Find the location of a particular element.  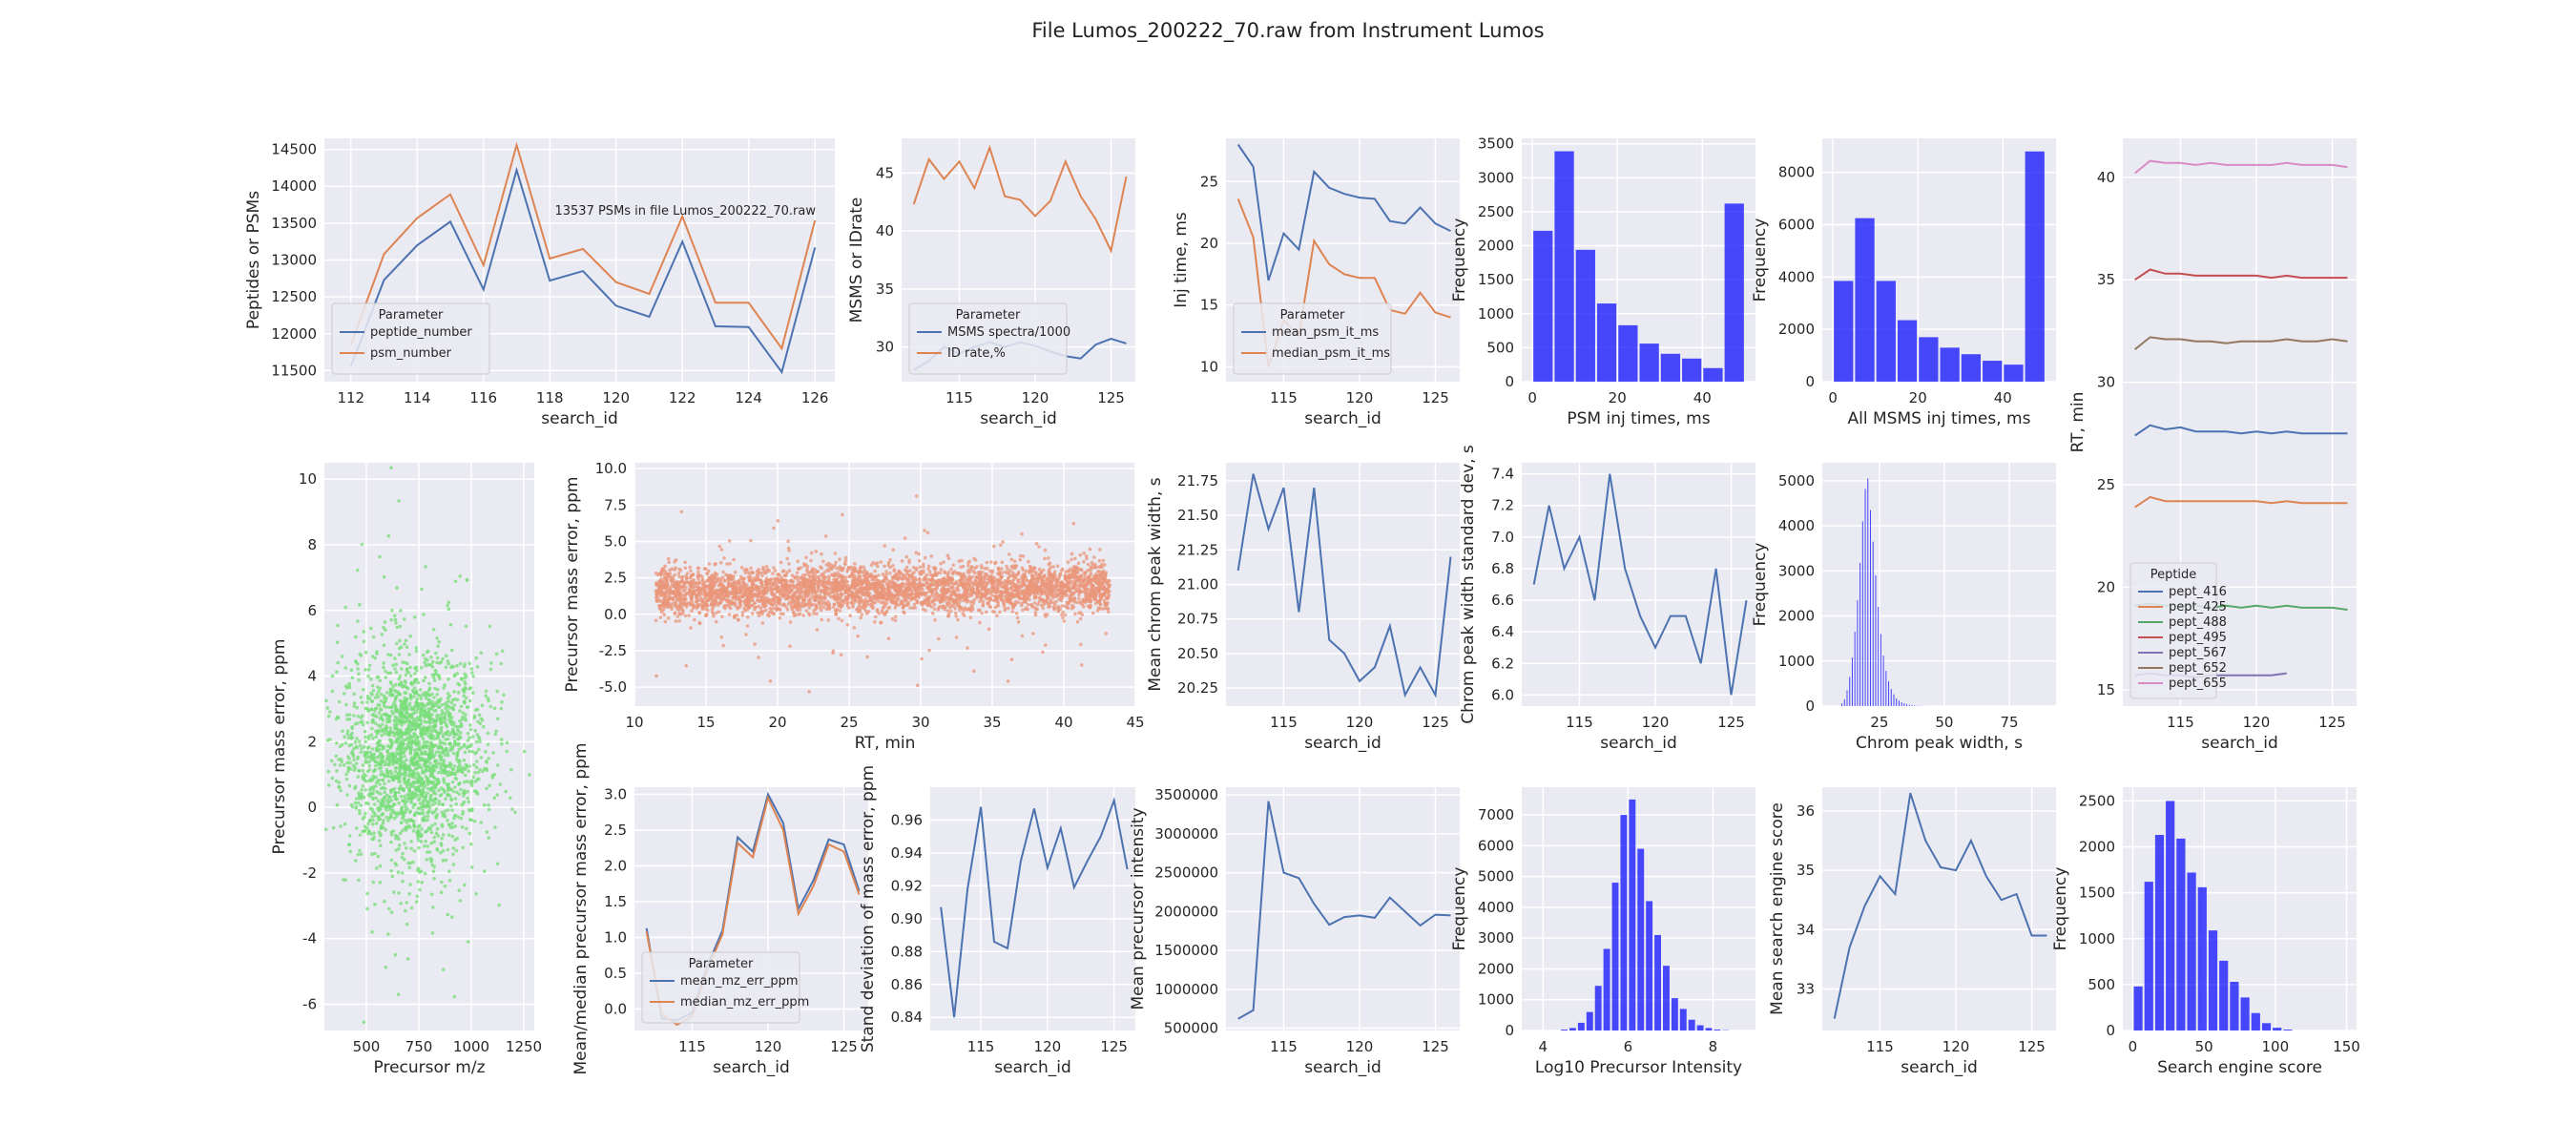

y-tick-label: 2.5 is located at coordinates (615, 578).